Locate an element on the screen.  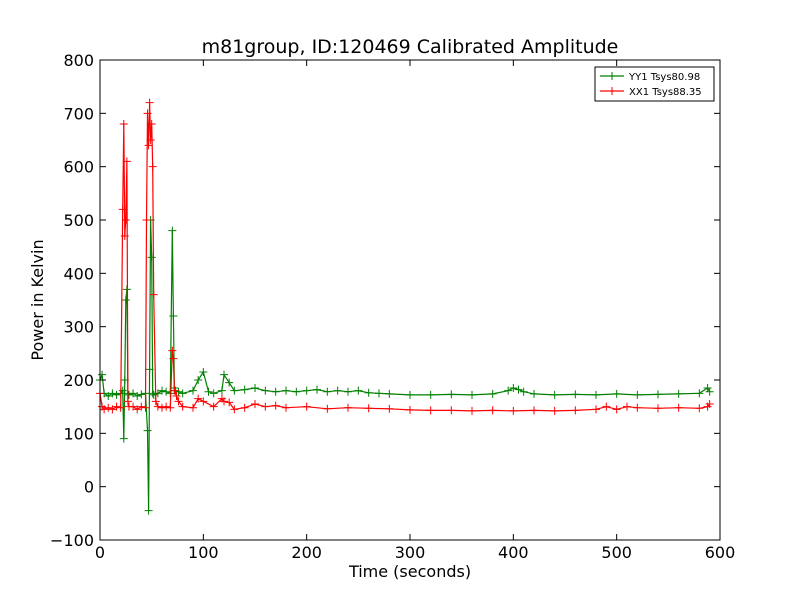
y-tick-label: 300 is located at coordinates (78, 327).